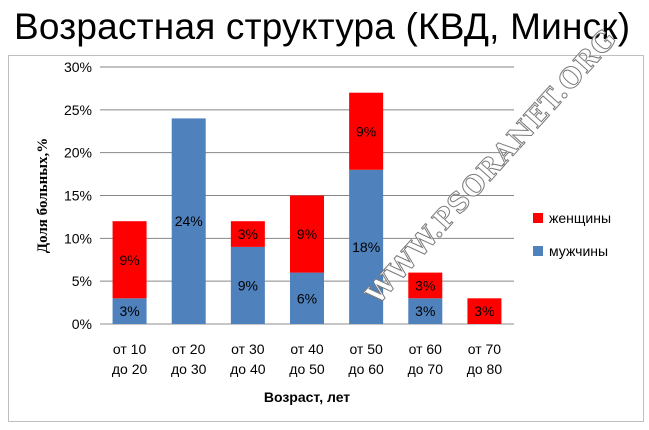 The height and width of the screenshot is (430, 649). Describe the element at coordinates (78, 238) in the screenshot. I see `y-tick-label: 10%` at that location.